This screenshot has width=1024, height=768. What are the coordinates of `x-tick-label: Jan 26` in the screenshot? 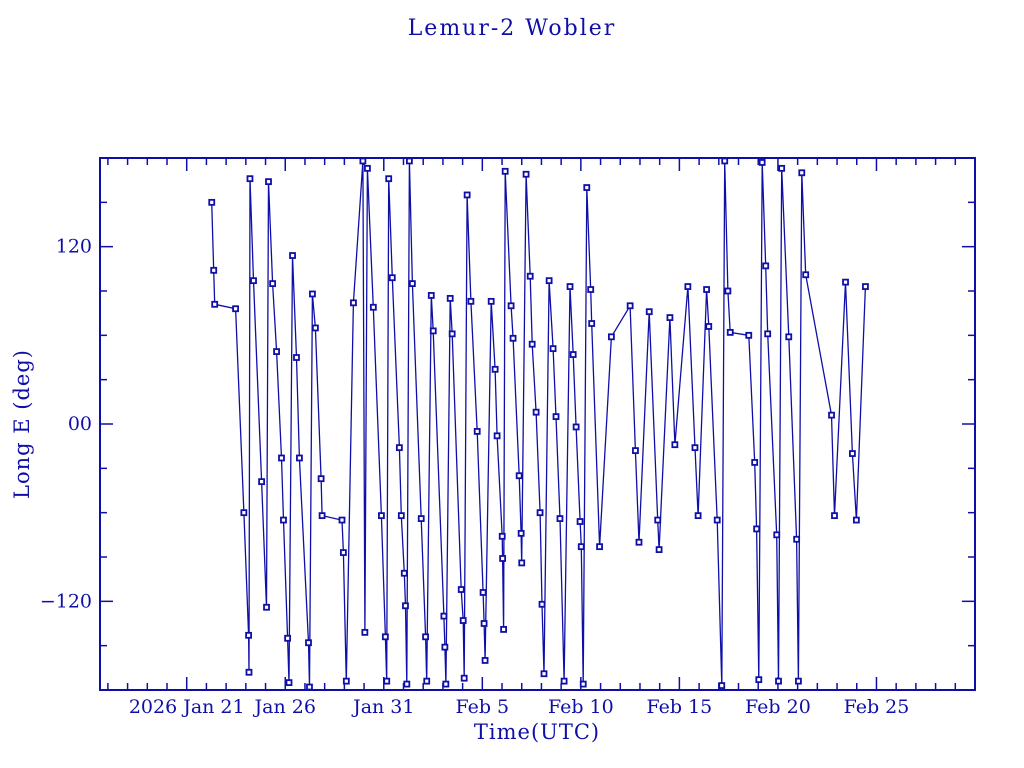 It's located at (284, 707).